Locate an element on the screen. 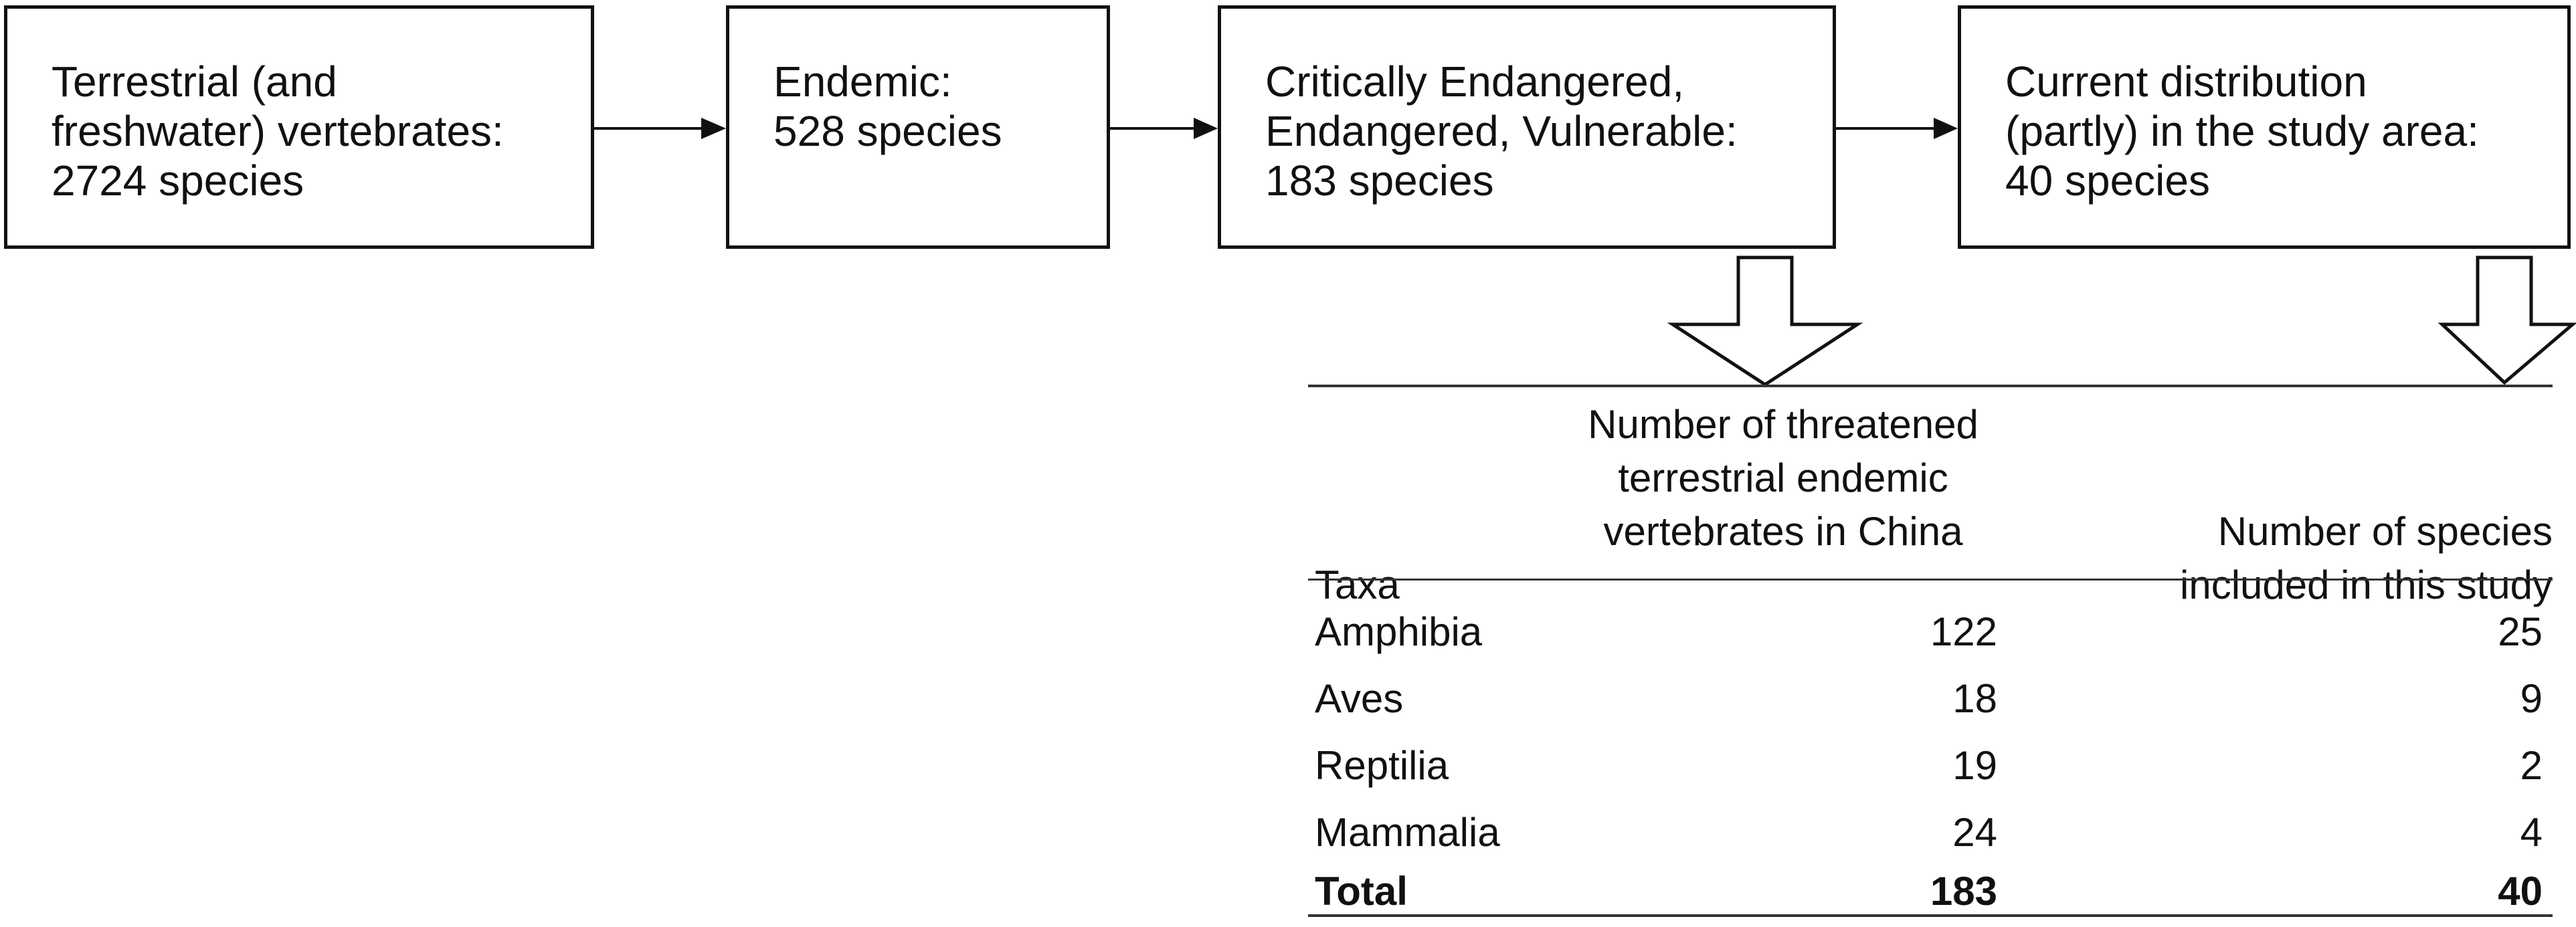  row-included: 9 is located at coordinates (2531, 698).